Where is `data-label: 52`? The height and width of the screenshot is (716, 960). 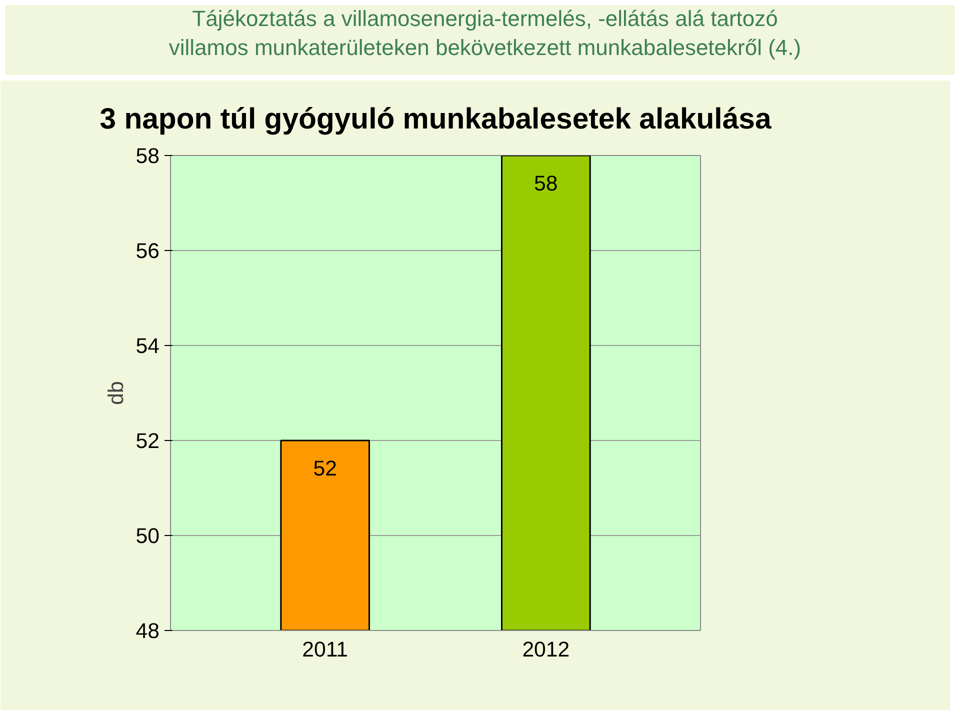
data-label: 52 is located at coordinates (325, 468).